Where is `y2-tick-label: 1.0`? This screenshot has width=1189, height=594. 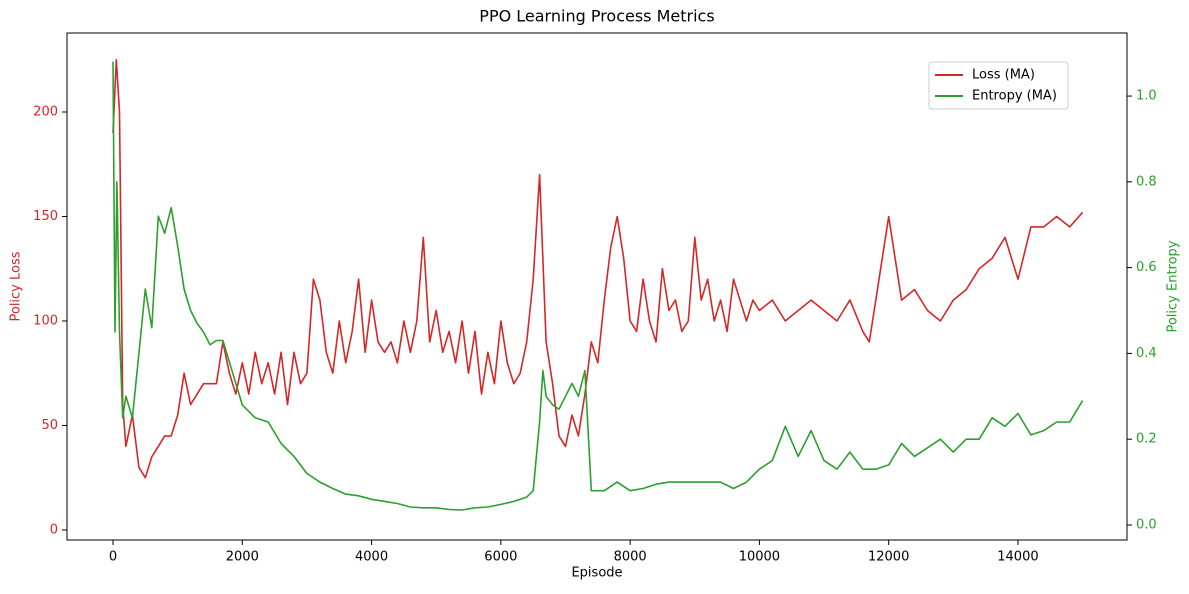
y2-tick-label: 1.0 is located at coordinates (1146, 96).